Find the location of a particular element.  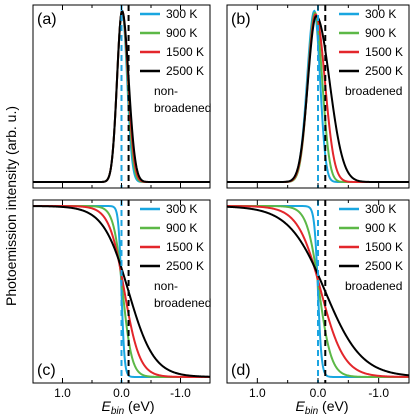

x-axis-label-right: Ebin (eV) is located at coordinates (321, 407).